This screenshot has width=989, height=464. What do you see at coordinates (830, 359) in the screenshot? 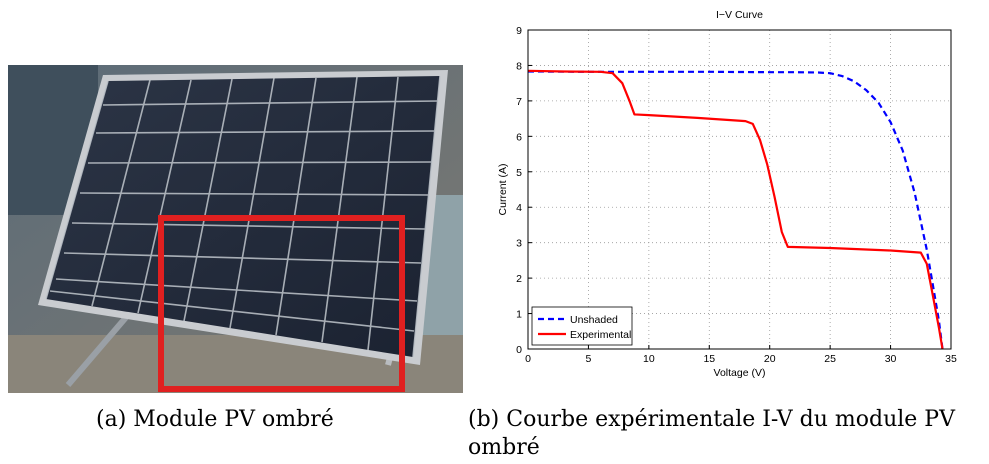
I see `x-tick-label: 25` at bounding box center [830, 359].